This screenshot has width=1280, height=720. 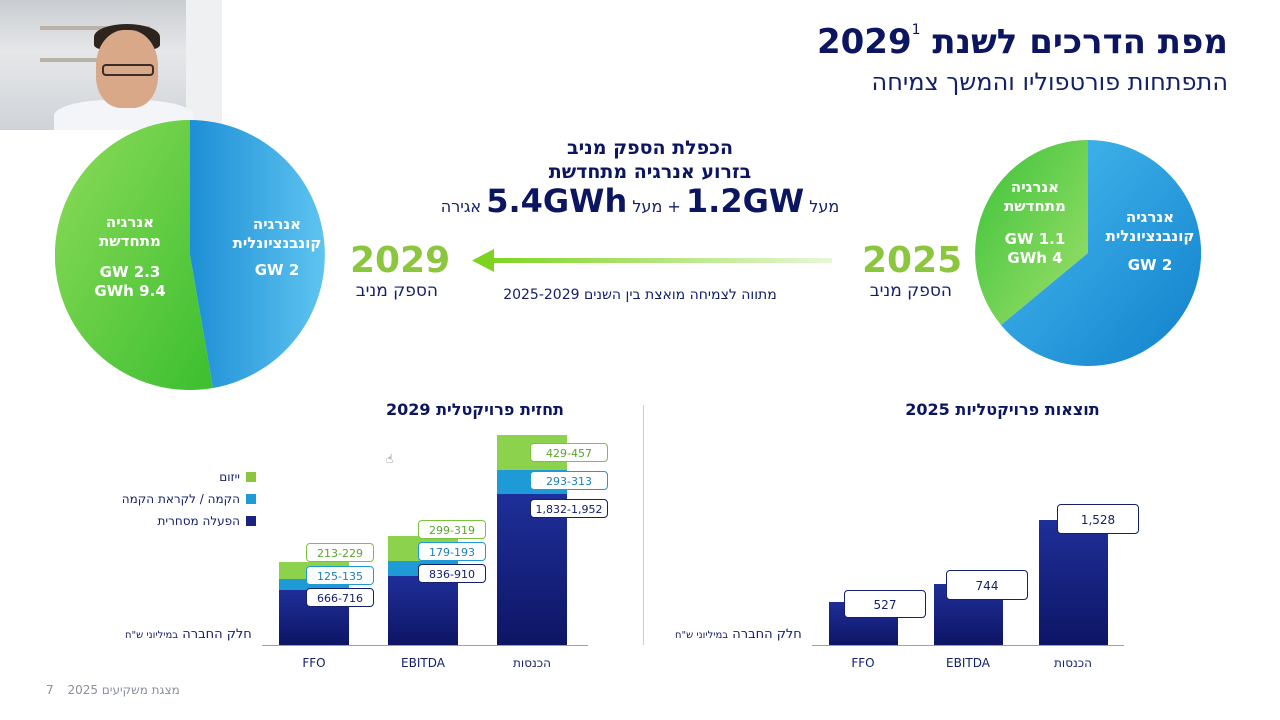 I want to click on forecast-ebitda-operation-label: 836-910, so click(x=452, y=573).